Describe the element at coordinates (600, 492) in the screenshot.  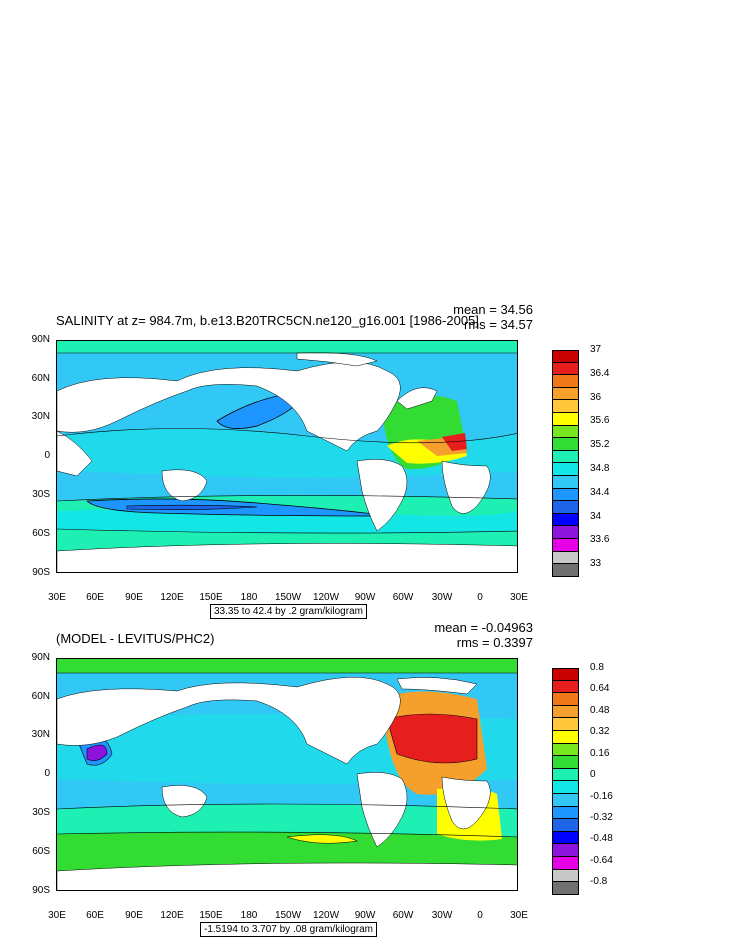
I see `colorbar-tick-label: 34.4` at that location.